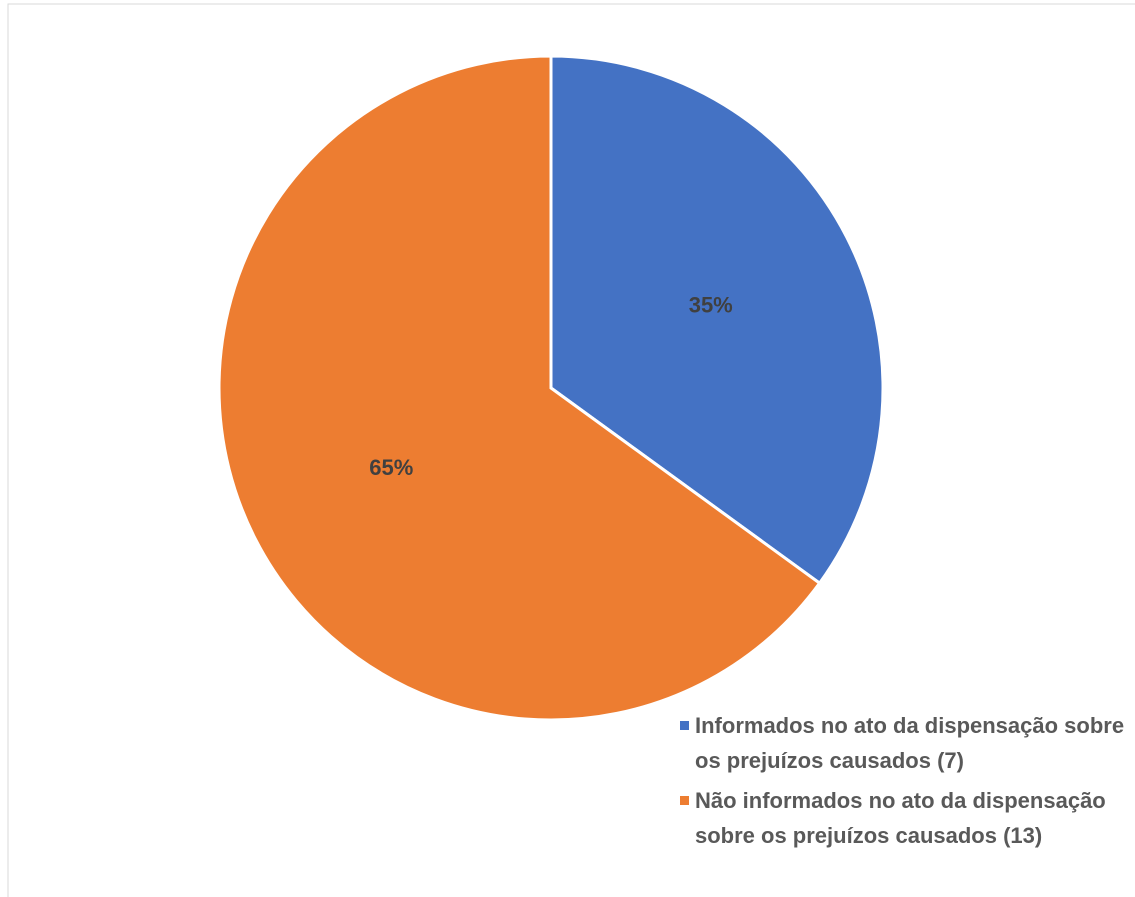 The width and height of the screenshot is (1135, 897). Describe the element at coordinates (391, 467) in the screenshot. I see `data-label: 65%` at that location.